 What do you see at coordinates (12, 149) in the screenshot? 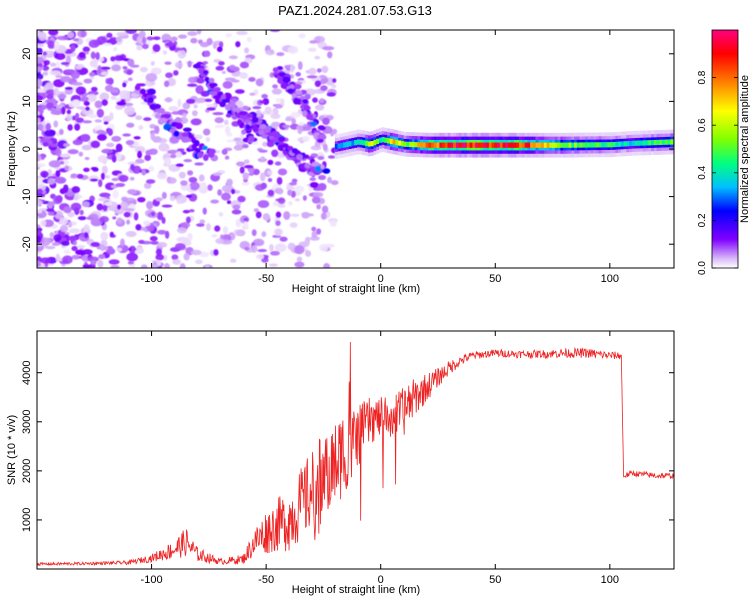
I see `spectrogram-y-axis-label: Frequency (Hz)` at bounding box center [12, 149].